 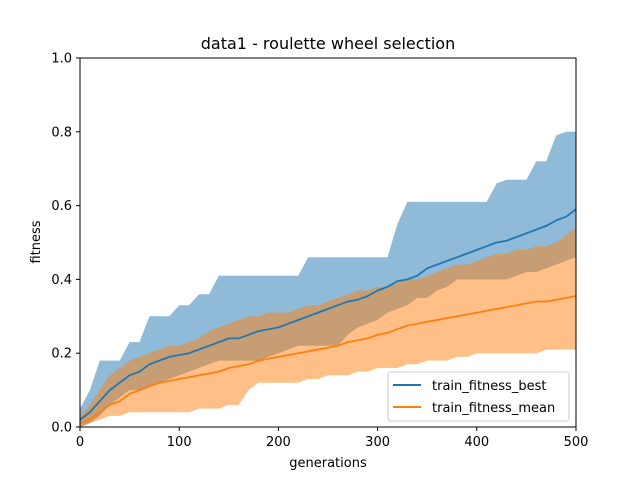 What do you see at coordinates (61, 428) in the screenshot?
I see `y-tick-label: 0.0` at bounding box center [61, 428].